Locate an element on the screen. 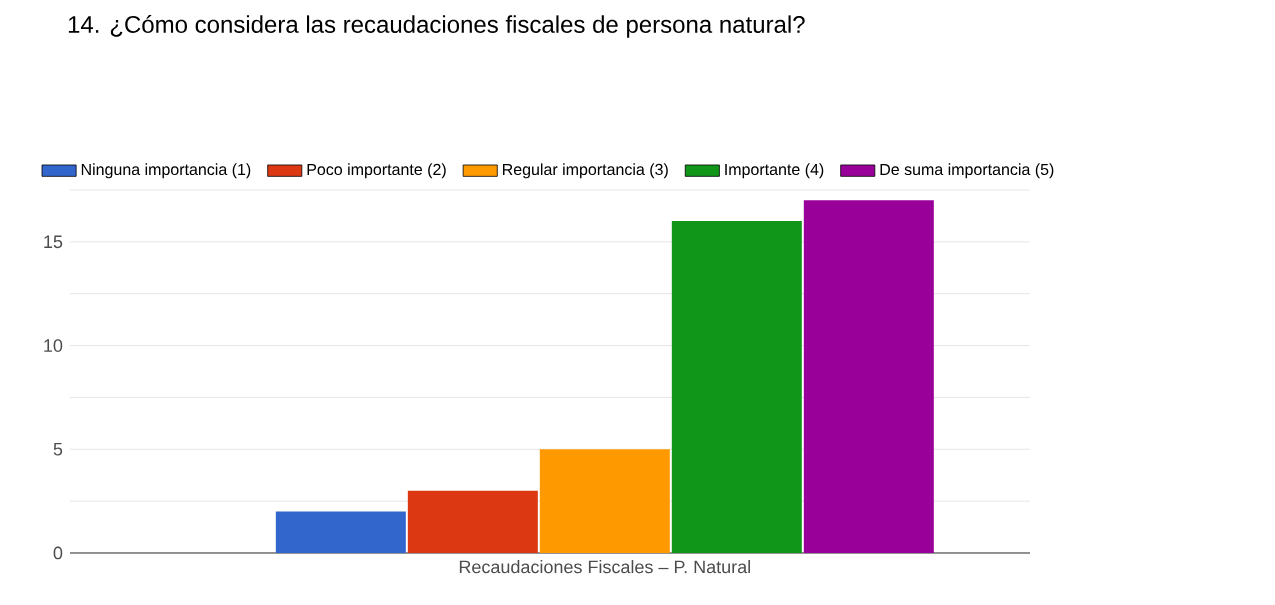 The height and width of the screenshot is (605, 1275). legend-label: Importante (4) is located at coordinates (774, 171).